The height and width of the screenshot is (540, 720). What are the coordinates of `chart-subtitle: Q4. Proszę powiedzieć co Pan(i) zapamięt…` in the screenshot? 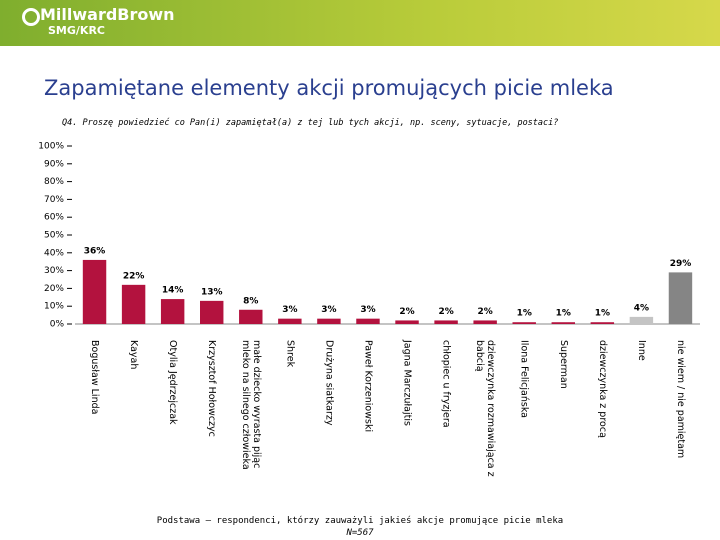 It's located at (310, 123).